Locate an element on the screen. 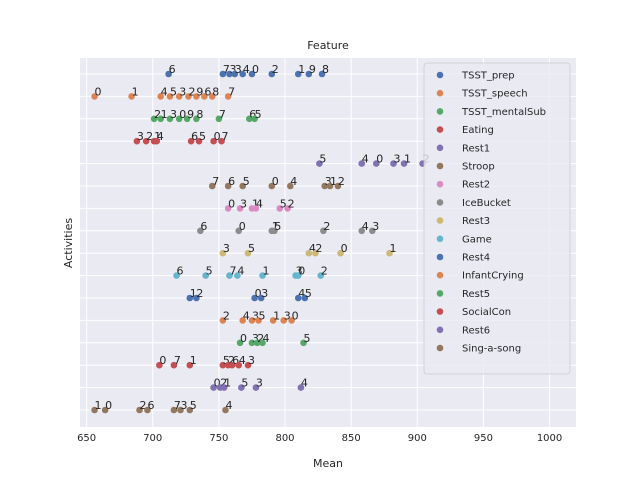 Image resolution: width=640 pixels, height=480 pixels. data-label: 7 is located at coordinates (177, 405).